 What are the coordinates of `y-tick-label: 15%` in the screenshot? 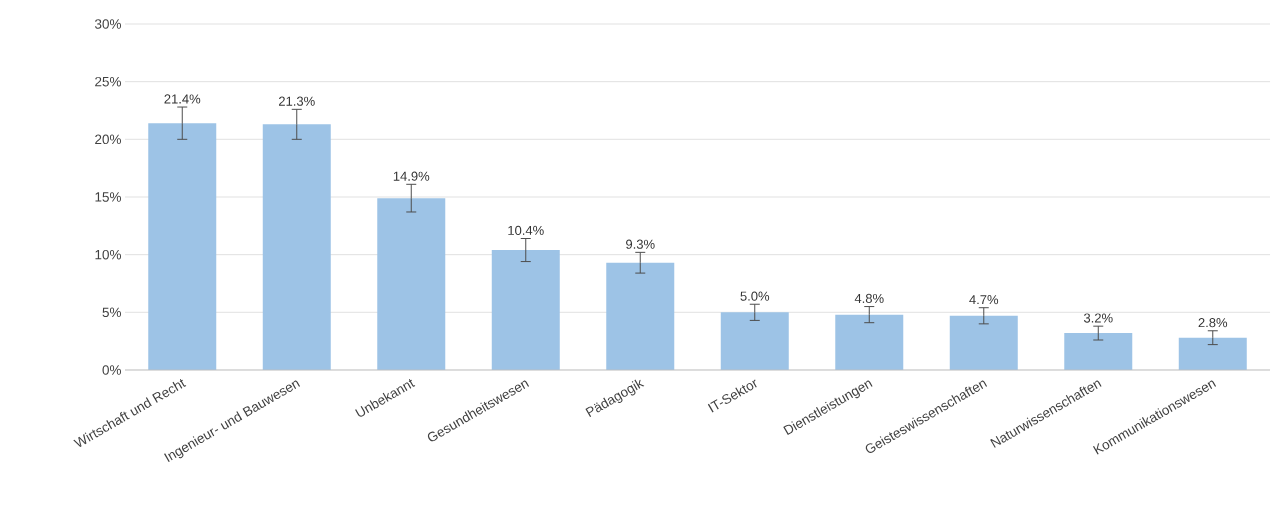 It's located at (108, 197).